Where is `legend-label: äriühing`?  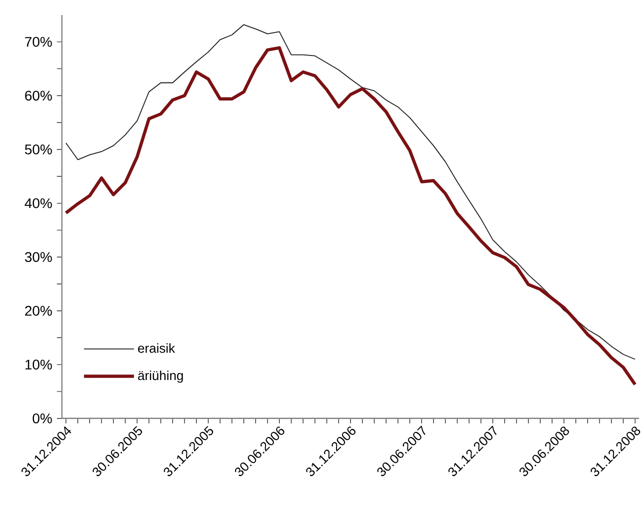
legend-label: äriühing is located at coordinates (160, 376).